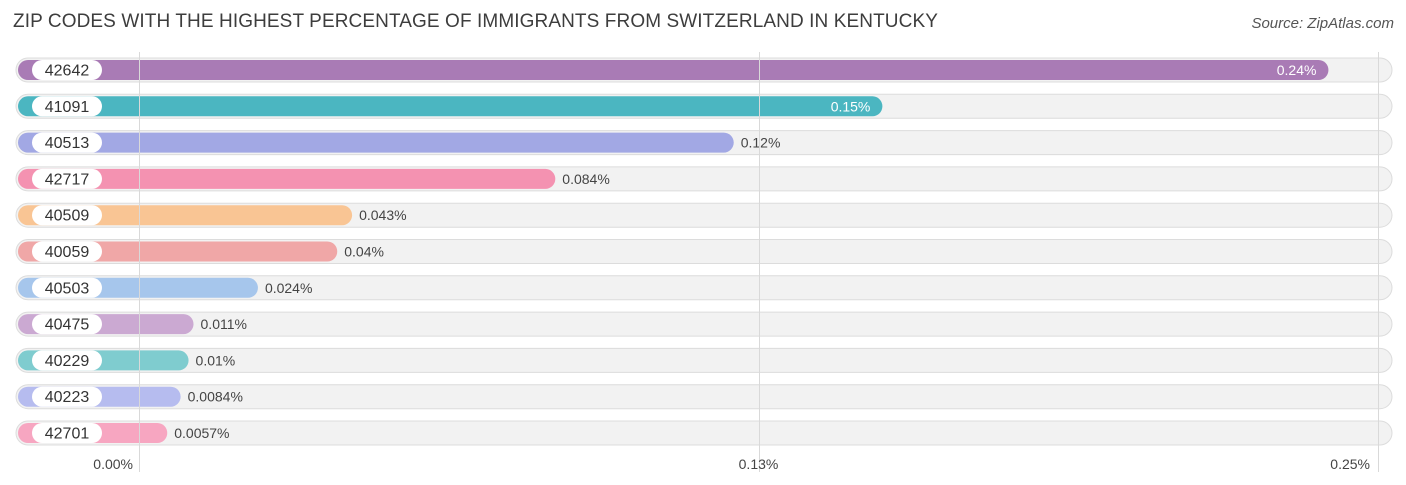  I want to click on category-label: 40513, so click(67, 143).